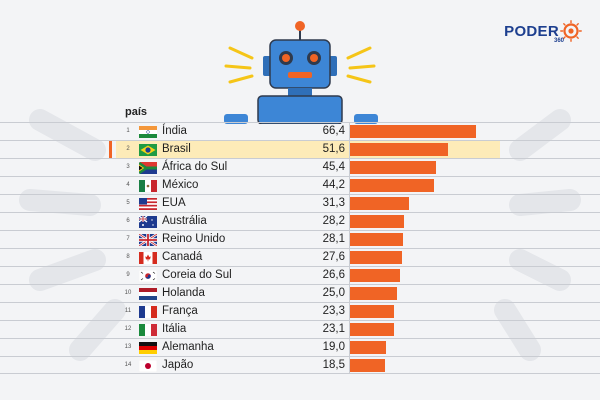  I want to click on value-label: 28,2, so click(333, 221).